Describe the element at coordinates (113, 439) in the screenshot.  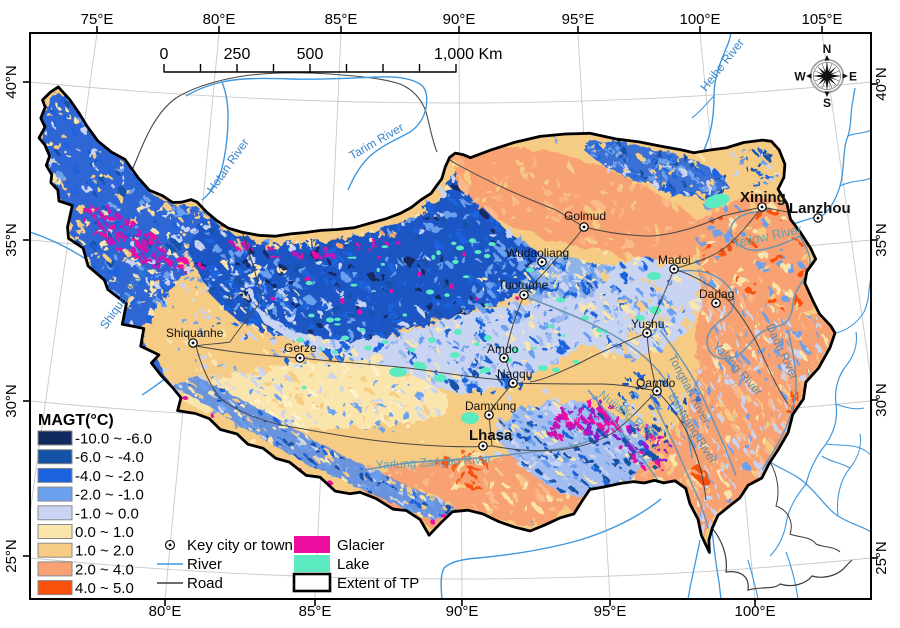
I see `svg-text: -10.0 ~ -6.0` at that location.